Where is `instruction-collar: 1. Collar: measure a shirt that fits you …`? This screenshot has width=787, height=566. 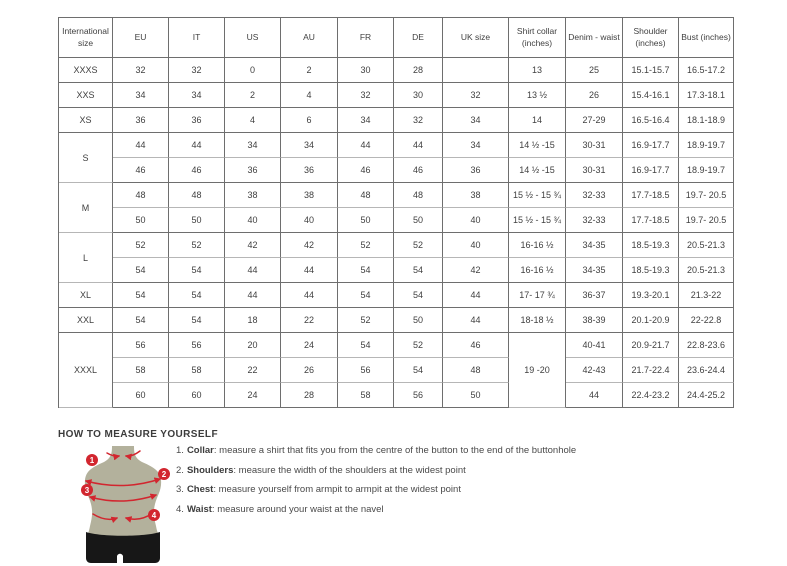
instruction-collar: 1. Collar: measure a shirt that fits you … is located at coordinates (376, 451).